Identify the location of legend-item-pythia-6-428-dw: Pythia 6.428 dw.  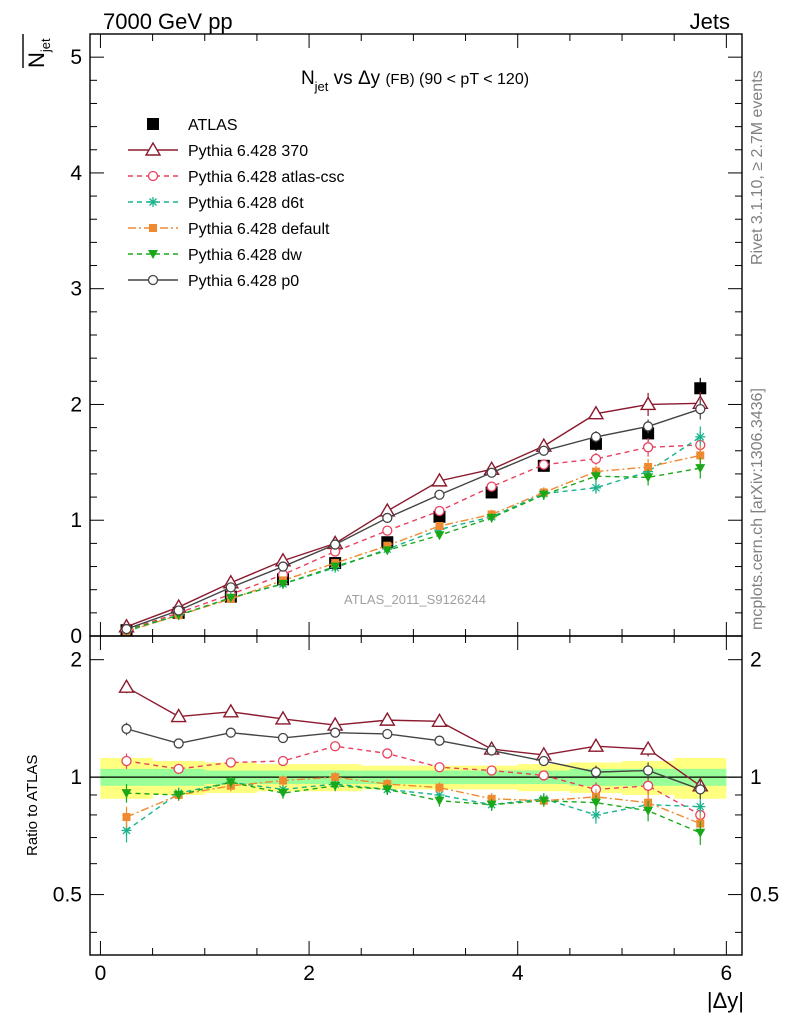
(215, 255).